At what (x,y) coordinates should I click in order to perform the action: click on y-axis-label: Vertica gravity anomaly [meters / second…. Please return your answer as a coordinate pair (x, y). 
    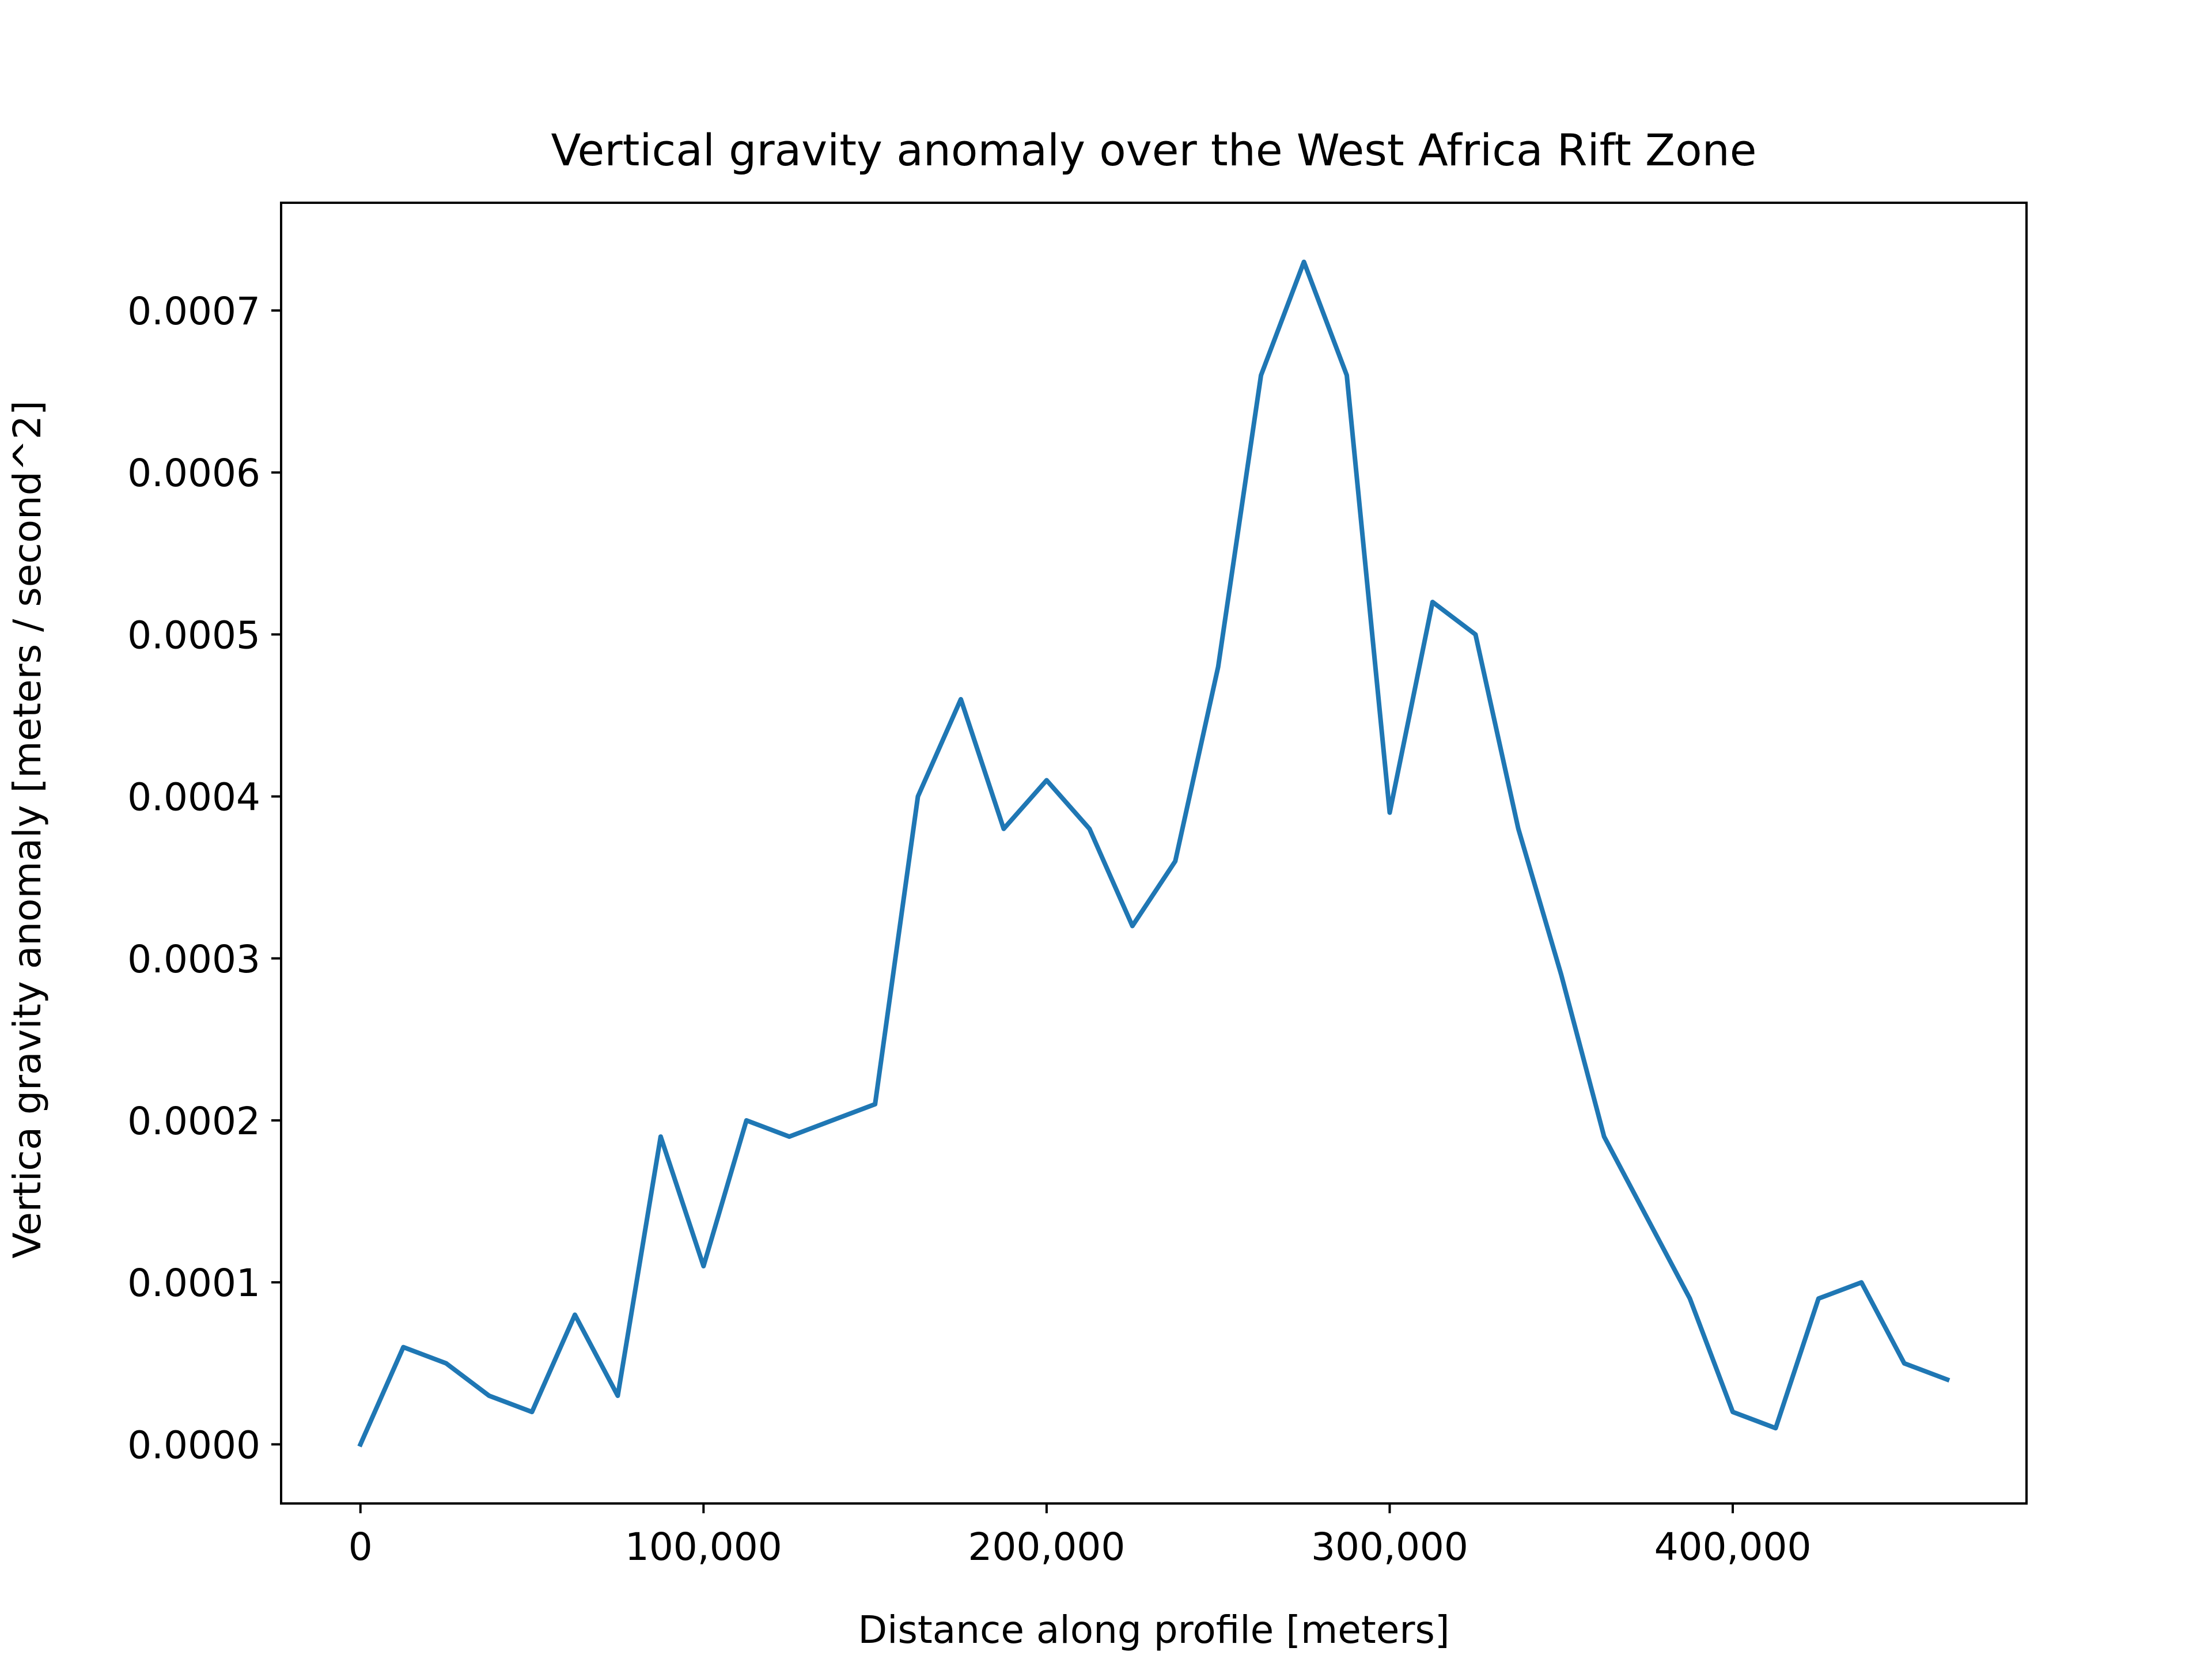
    Looking at the image, I should click on (27, 829).